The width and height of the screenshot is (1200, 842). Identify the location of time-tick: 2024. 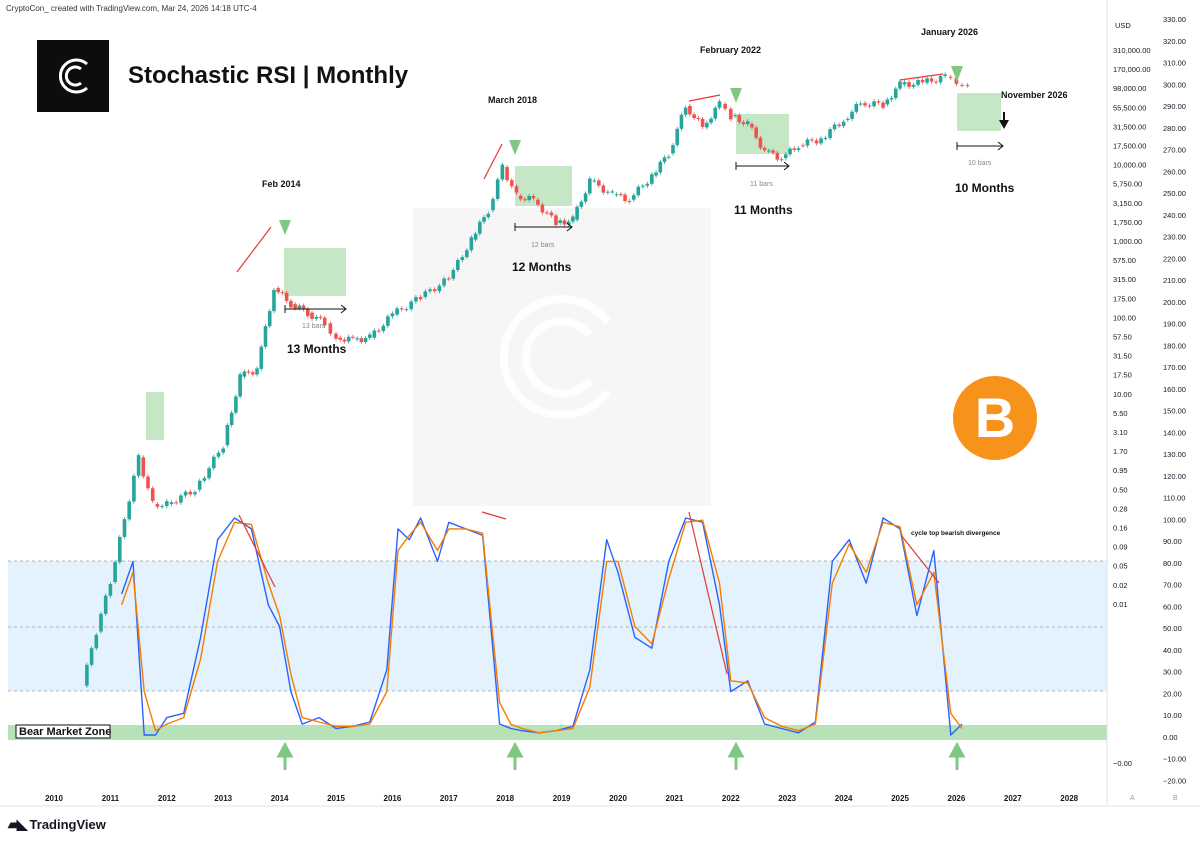
(844, 798).